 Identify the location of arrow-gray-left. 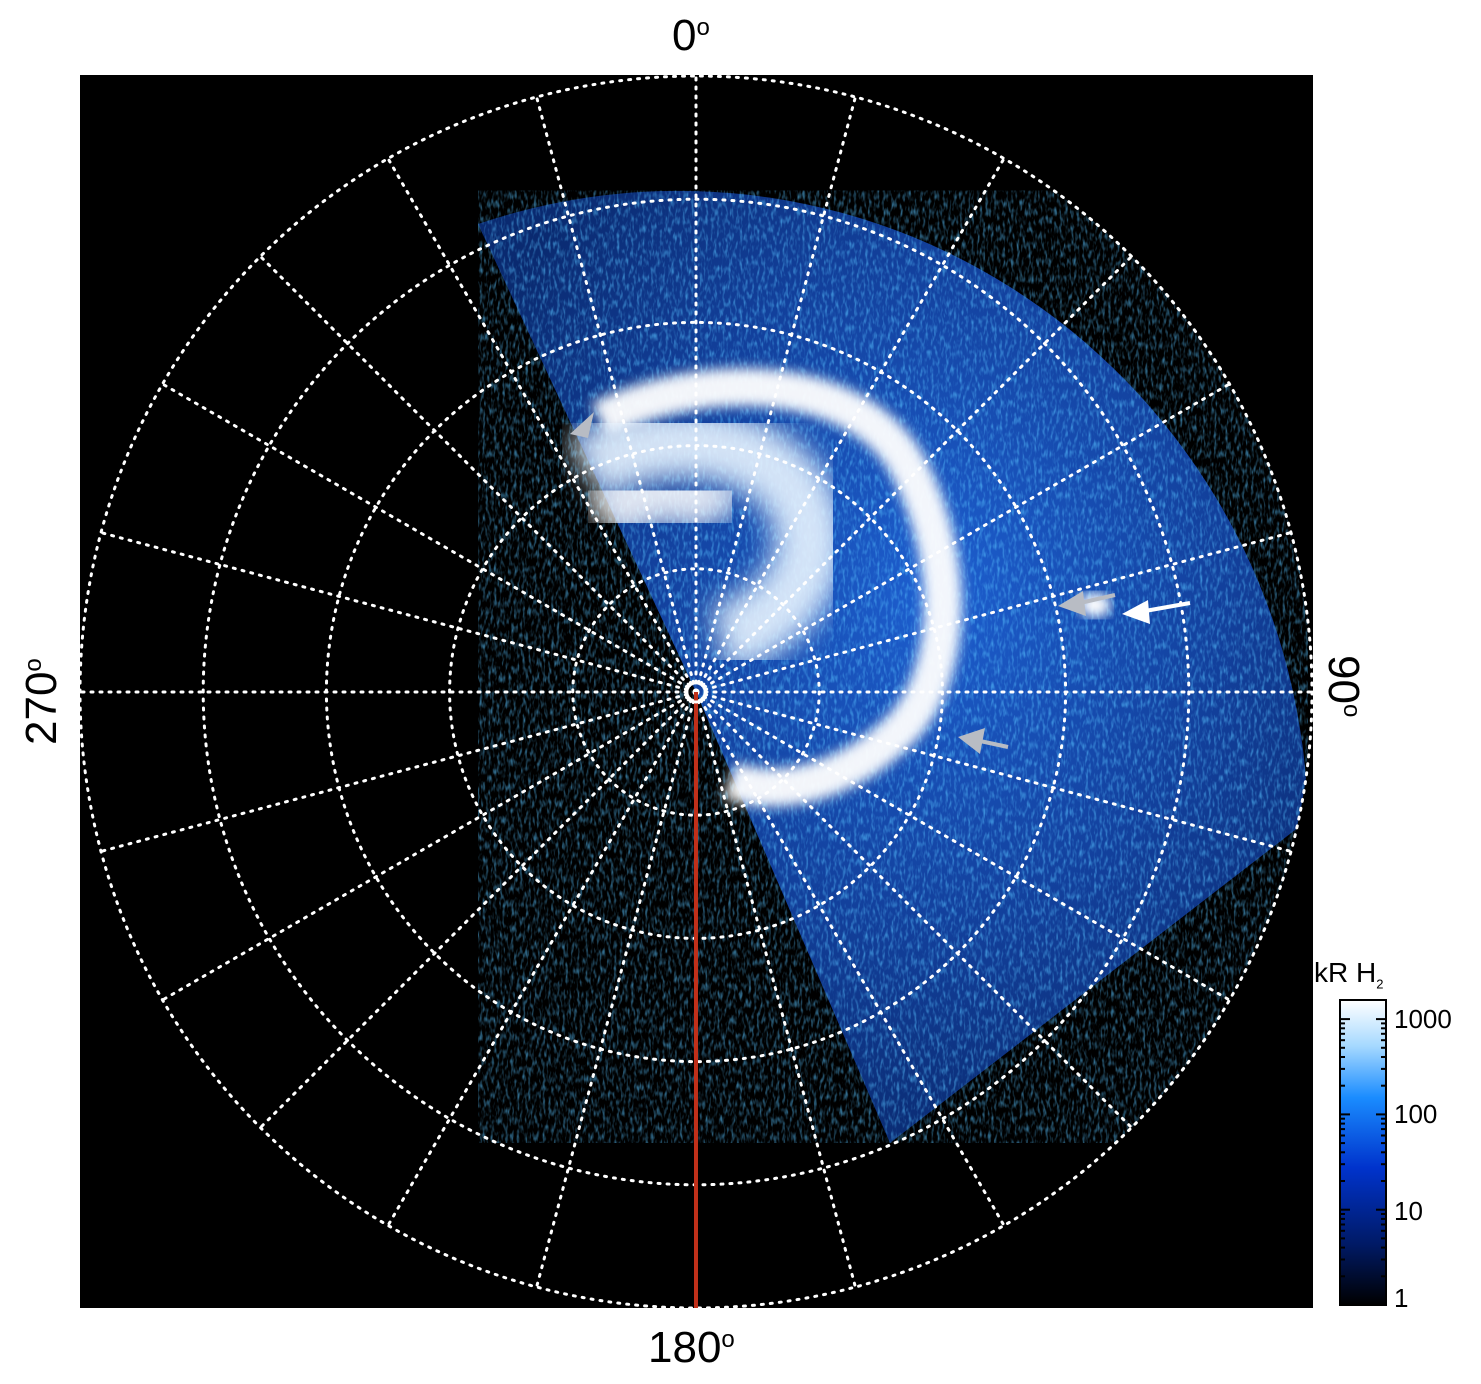
(582, 425).